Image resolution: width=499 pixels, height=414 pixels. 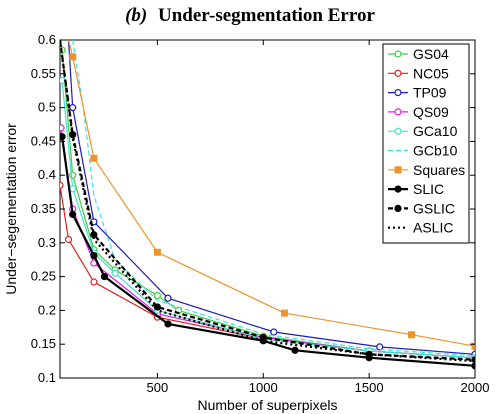 I want to click on chart-title-text: Under-segmentation Error, so click(x=266, y=15).